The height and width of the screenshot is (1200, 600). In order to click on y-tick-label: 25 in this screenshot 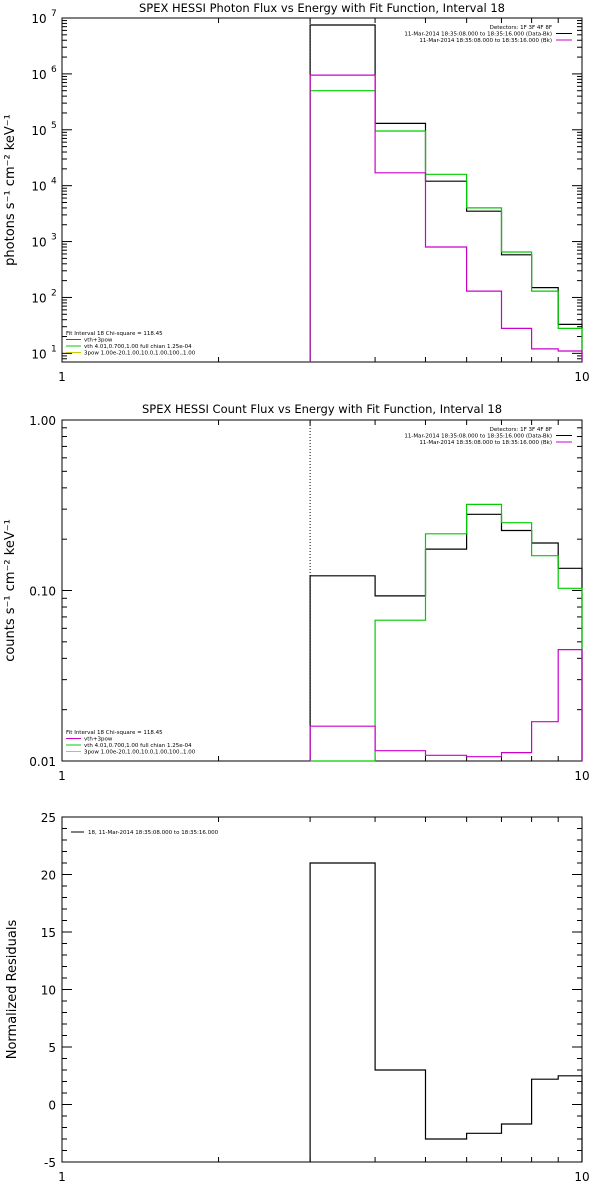, I will do `click(48, 818)`.